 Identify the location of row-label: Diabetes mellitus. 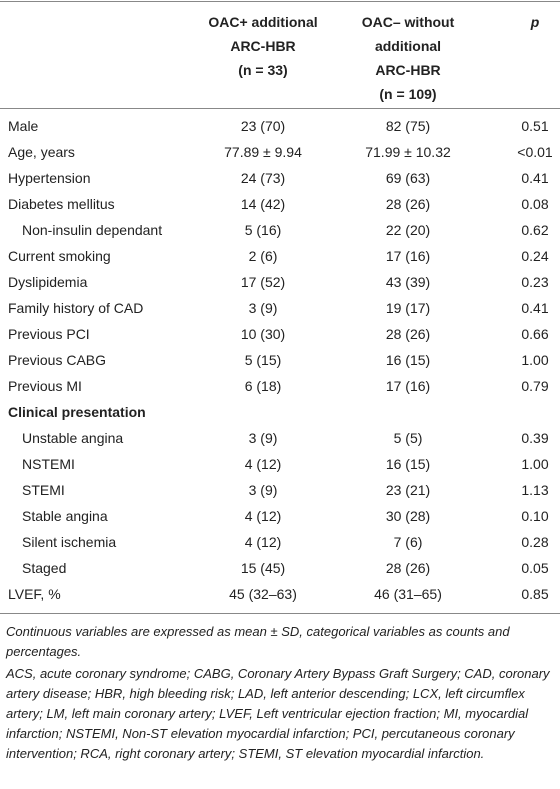
(61, 204).